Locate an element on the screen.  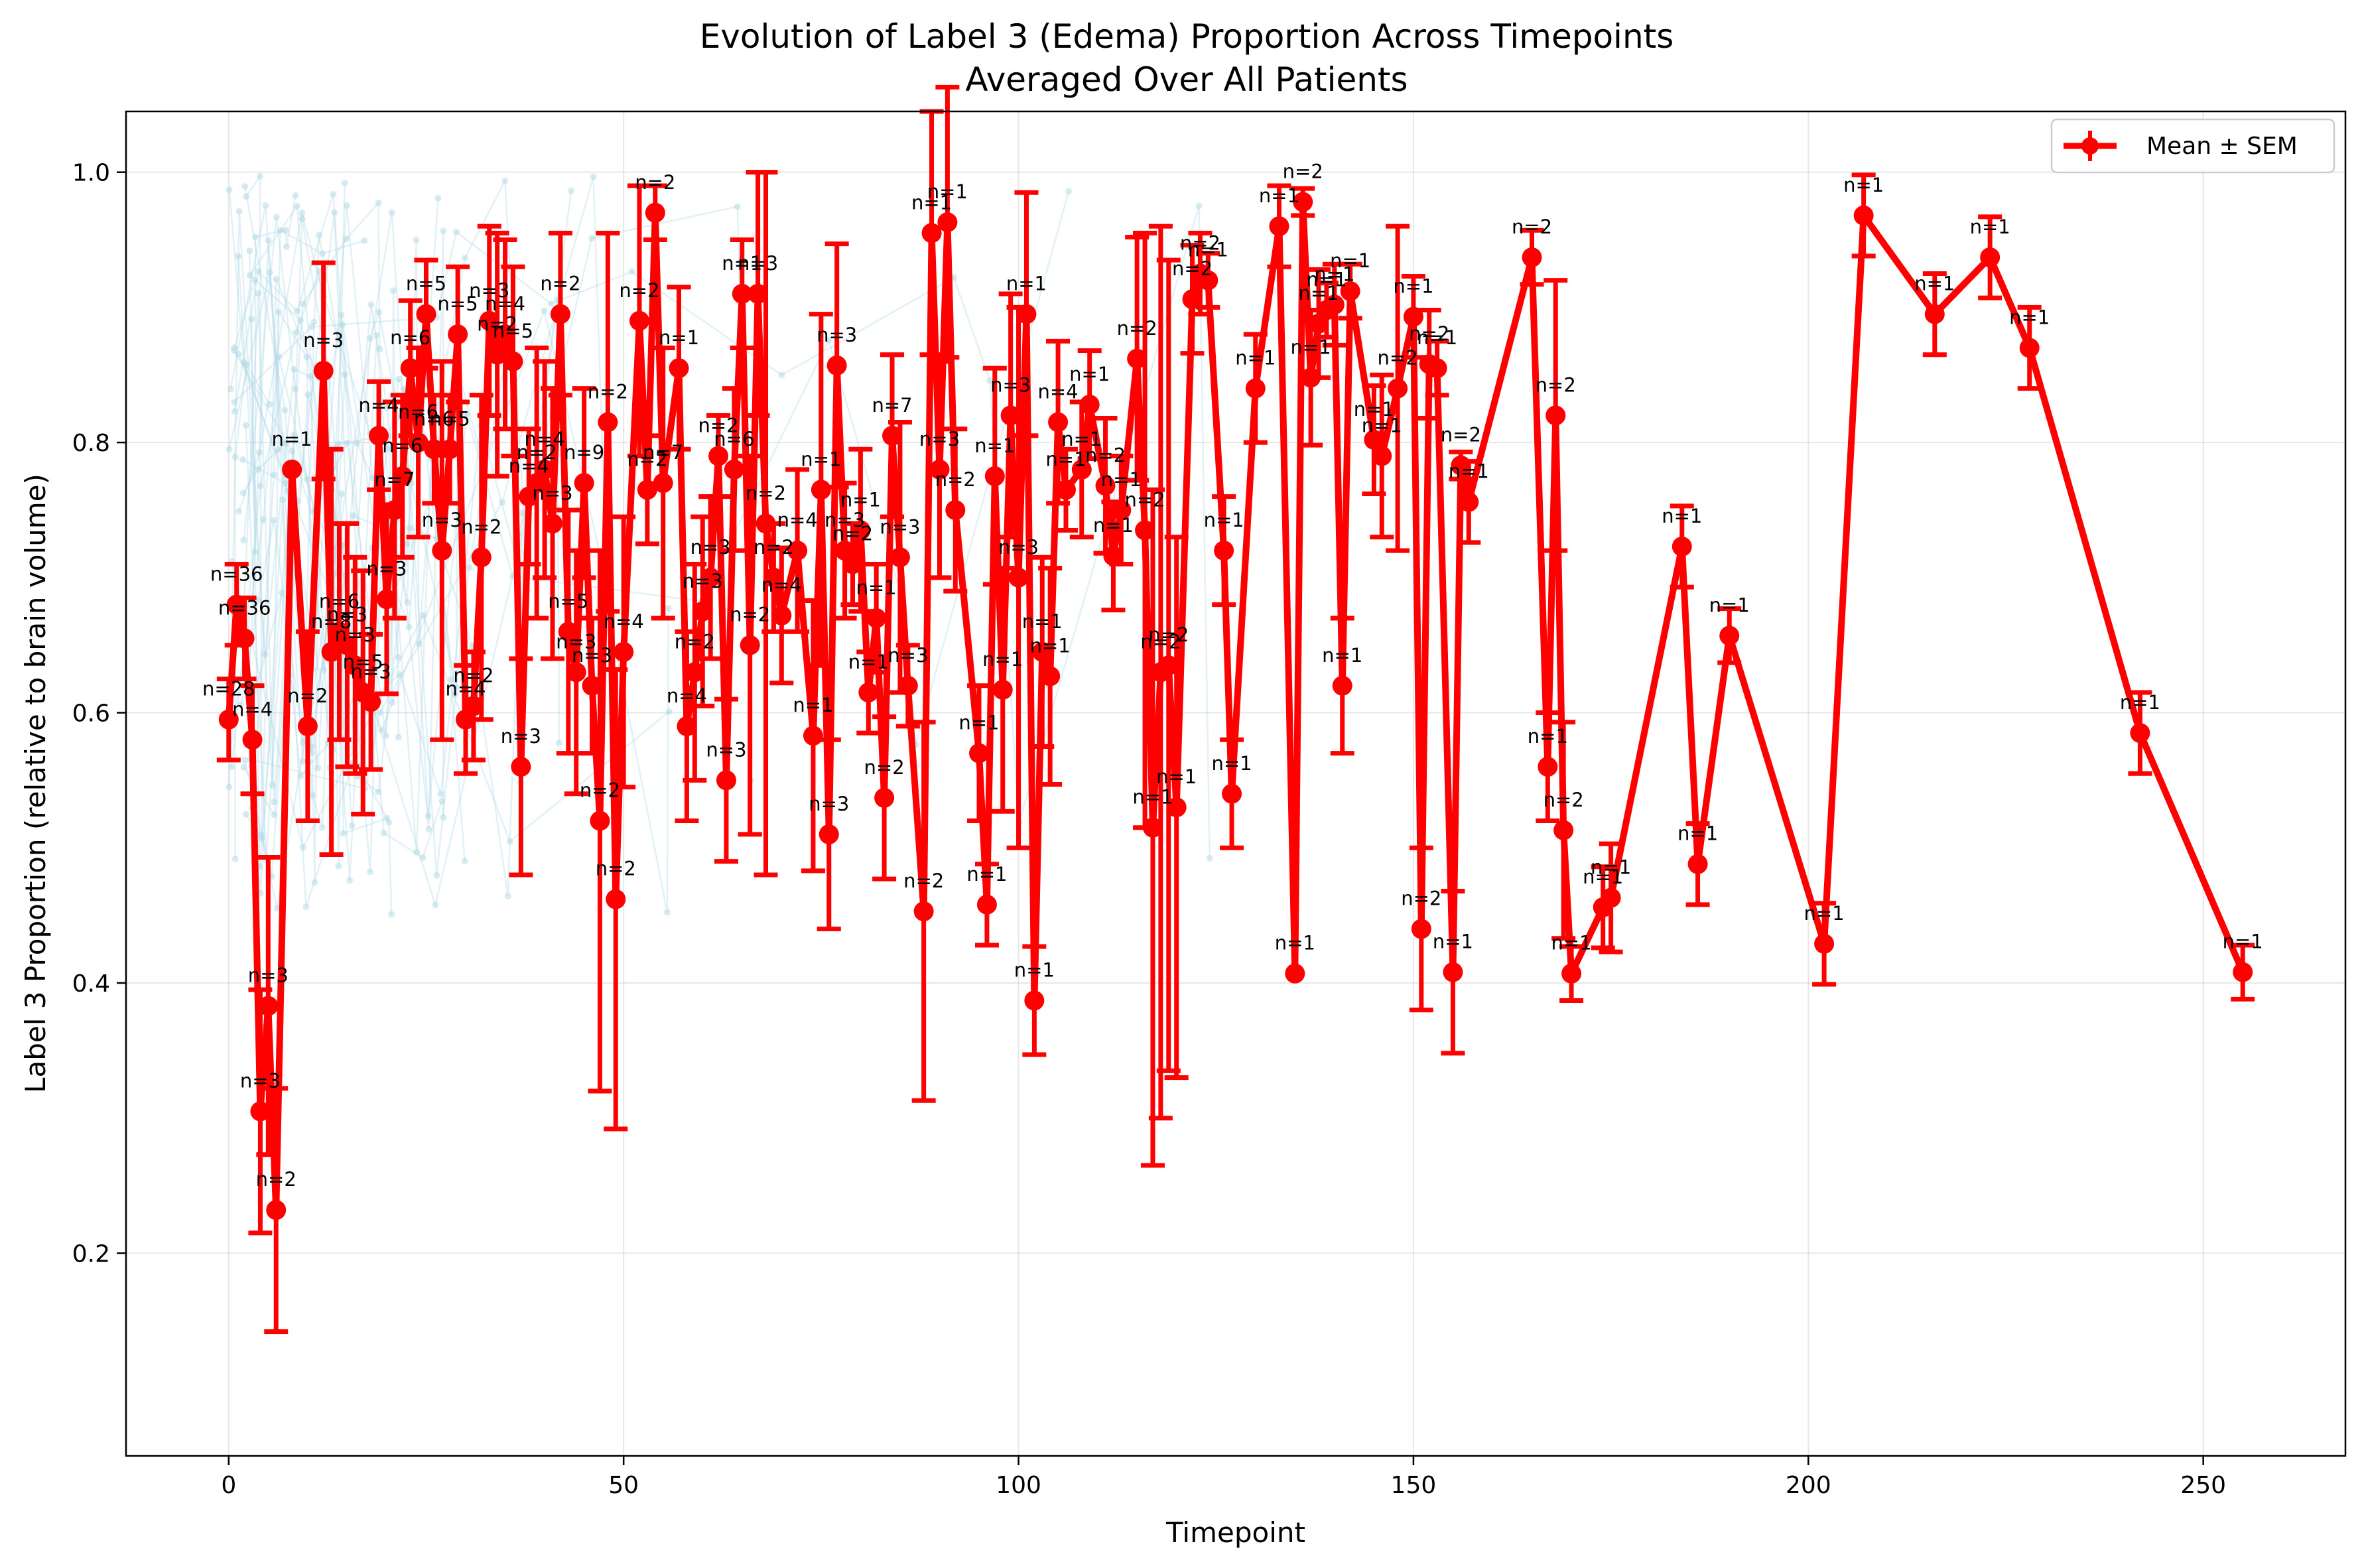
n-label: n=36 is located at coordinates (244, 608).